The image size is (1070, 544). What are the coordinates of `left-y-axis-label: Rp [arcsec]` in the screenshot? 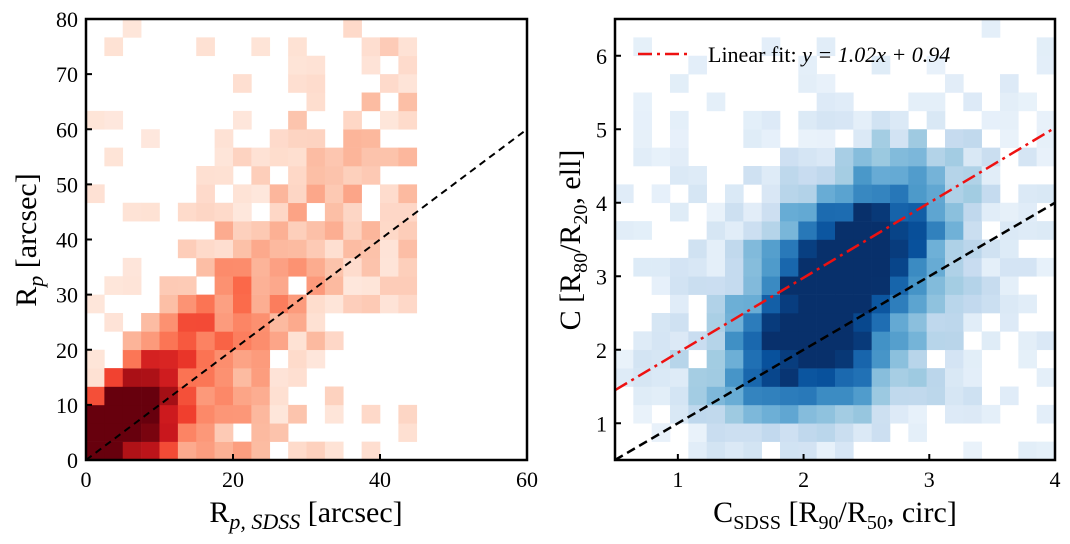 It's located at (29, 239).